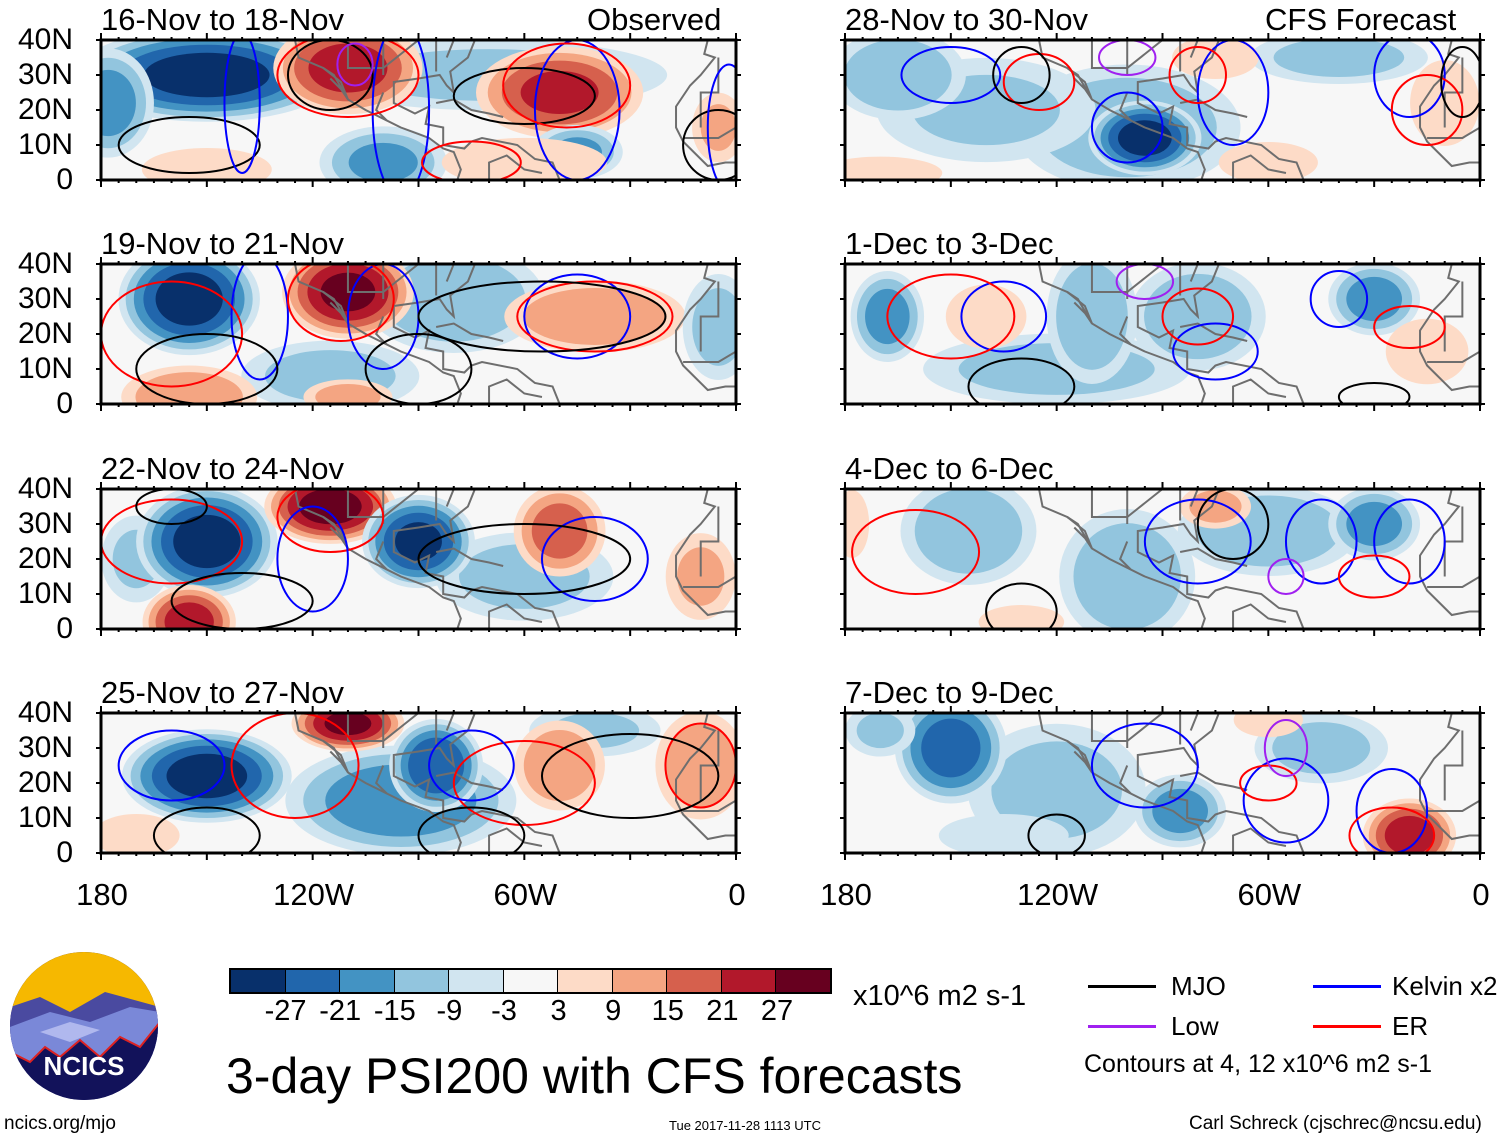 The image size is (1510, 1141). I want to click on legend-low: Low, so click(1195, 1026).